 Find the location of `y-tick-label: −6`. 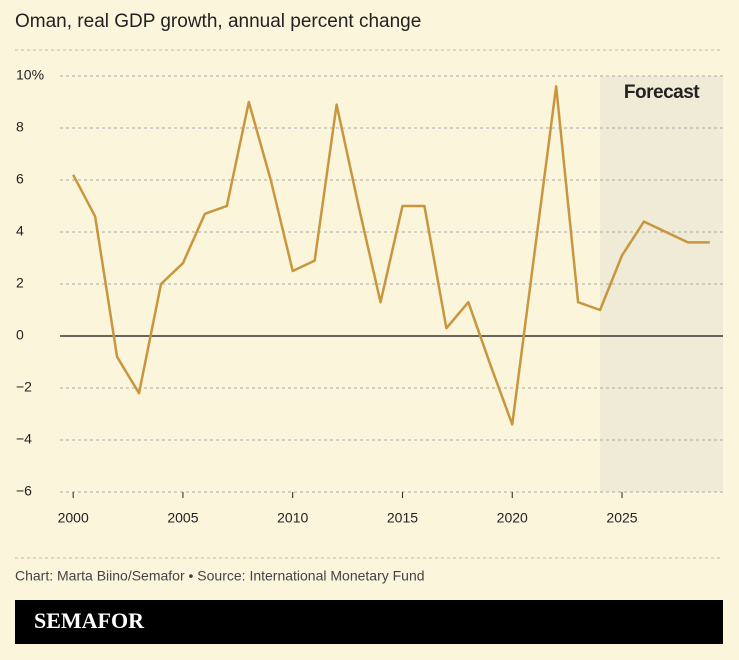

y-tick-label: −6 is located at coordinates (24, 491).